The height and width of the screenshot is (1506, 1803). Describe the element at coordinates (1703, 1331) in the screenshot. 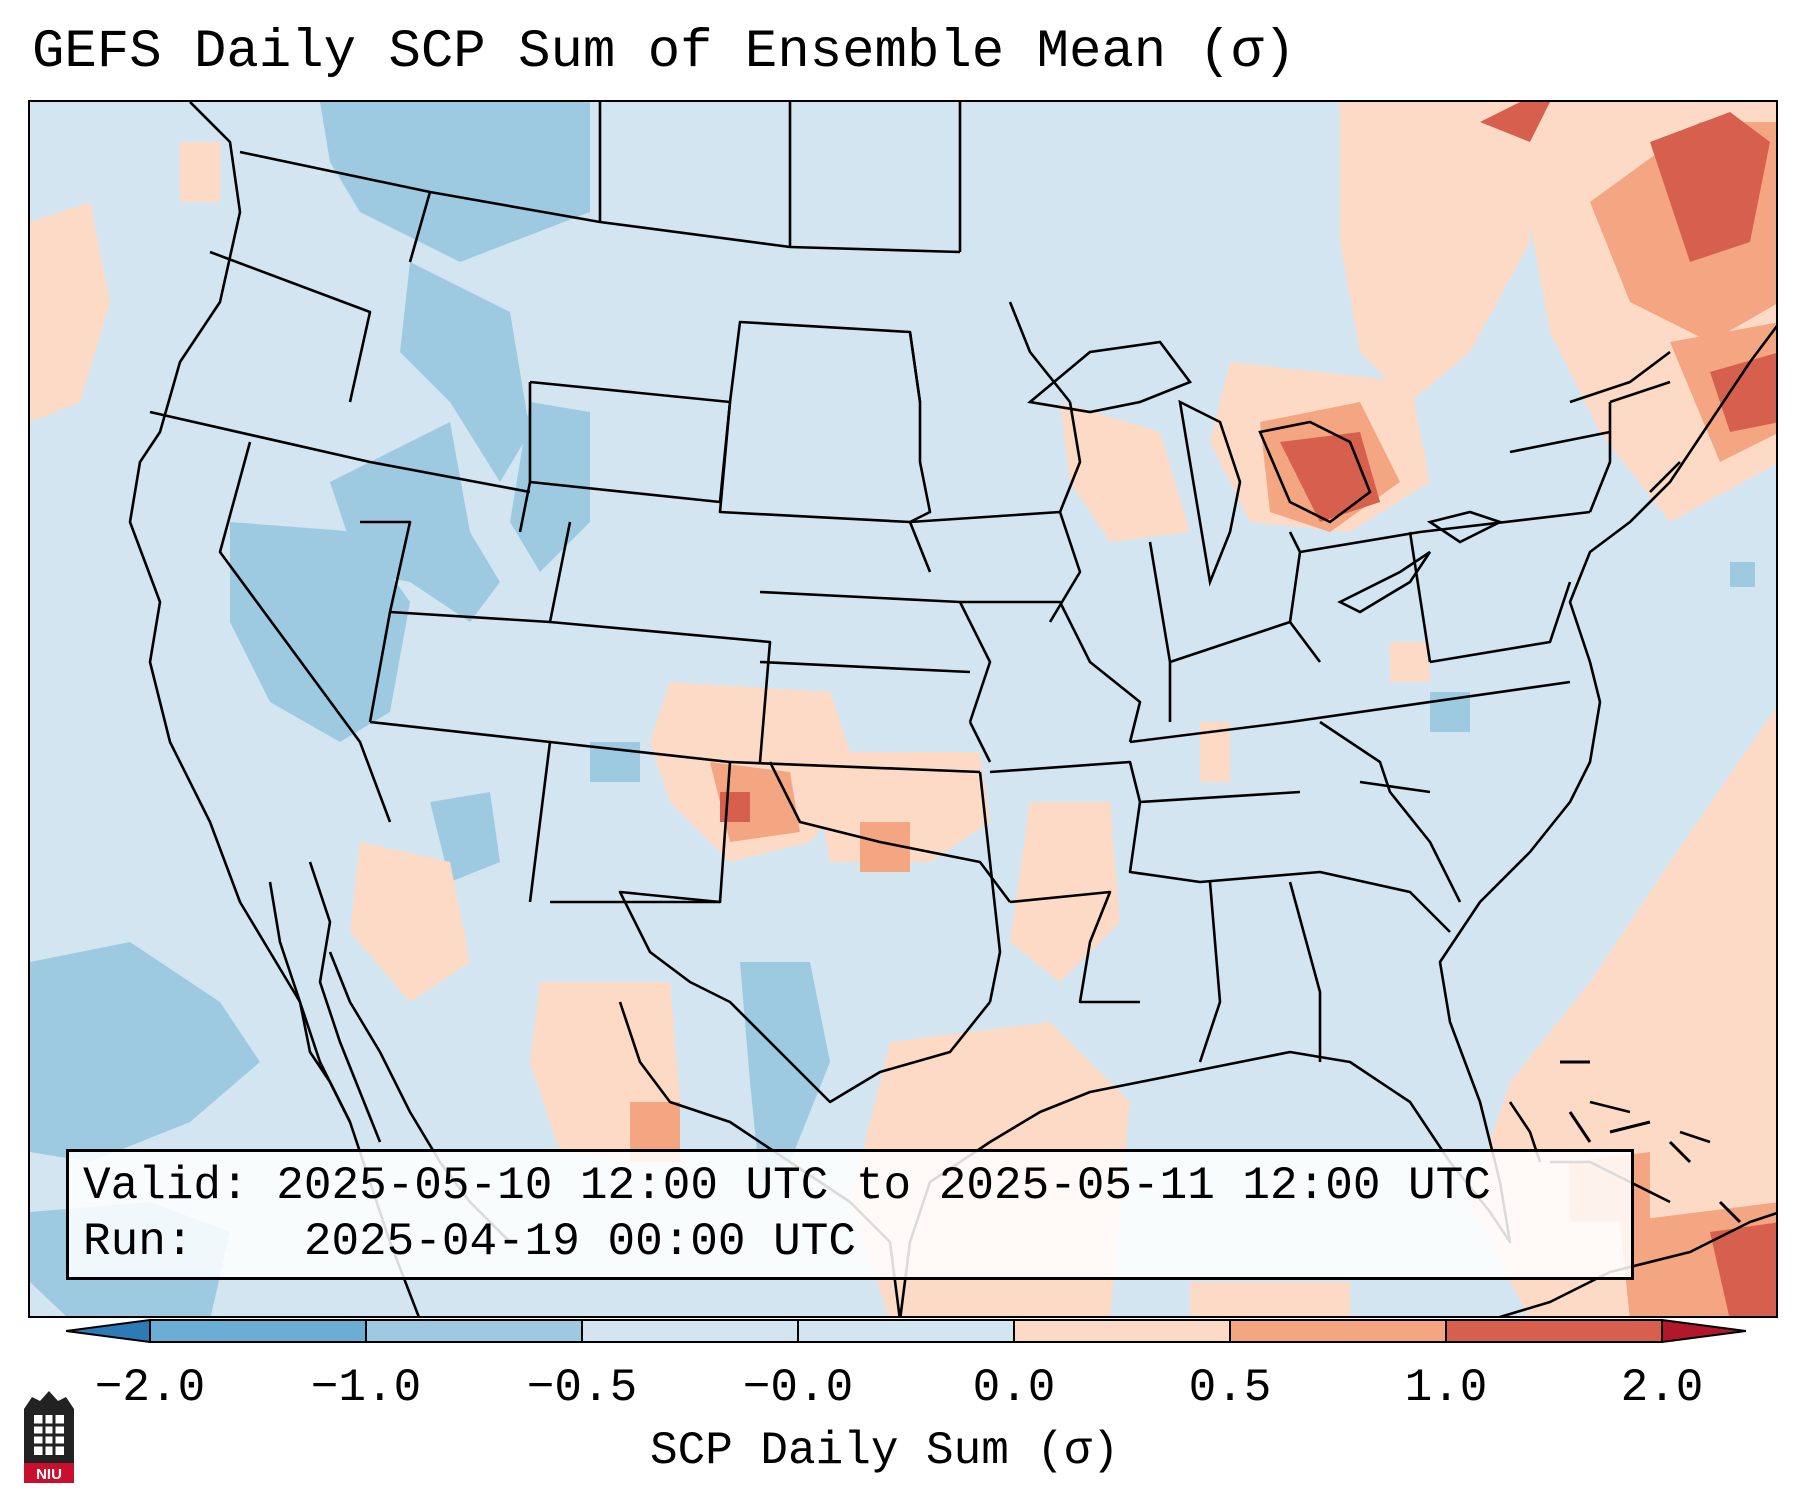

I see `colorbar-extend-high` at that location.